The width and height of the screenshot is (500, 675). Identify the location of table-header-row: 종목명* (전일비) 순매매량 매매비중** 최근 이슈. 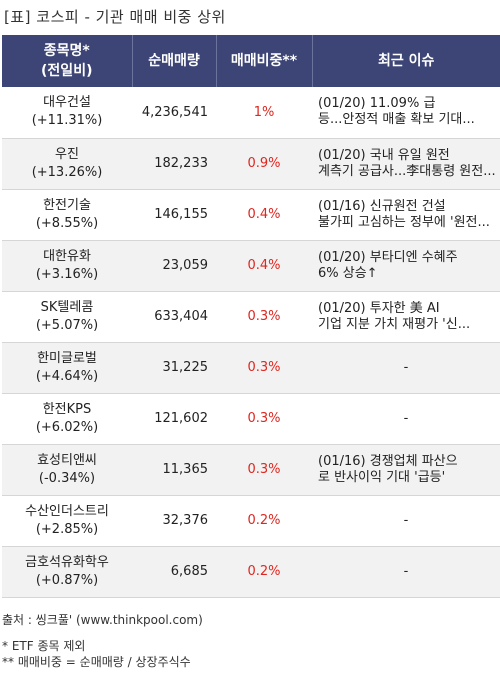
(251, 61).